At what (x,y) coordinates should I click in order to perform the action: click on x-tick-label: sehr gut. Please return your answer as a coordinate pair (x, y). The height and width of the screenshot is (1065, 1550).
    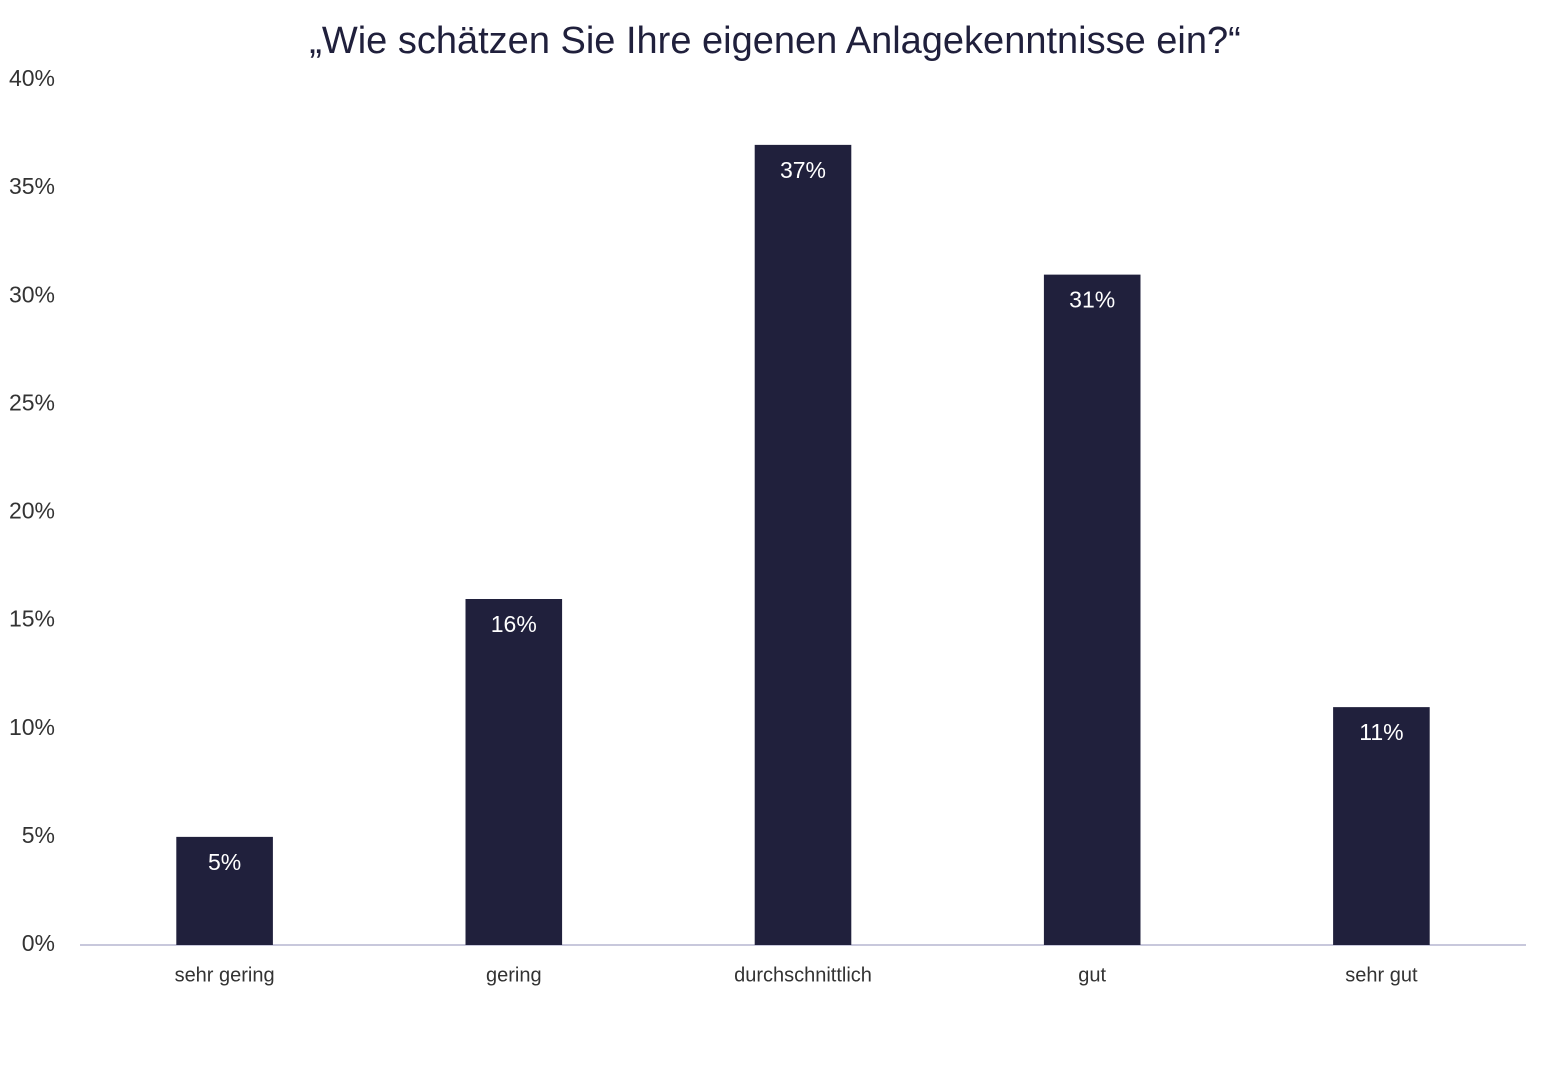
    Looking at the image, I should click on (1381, 975).